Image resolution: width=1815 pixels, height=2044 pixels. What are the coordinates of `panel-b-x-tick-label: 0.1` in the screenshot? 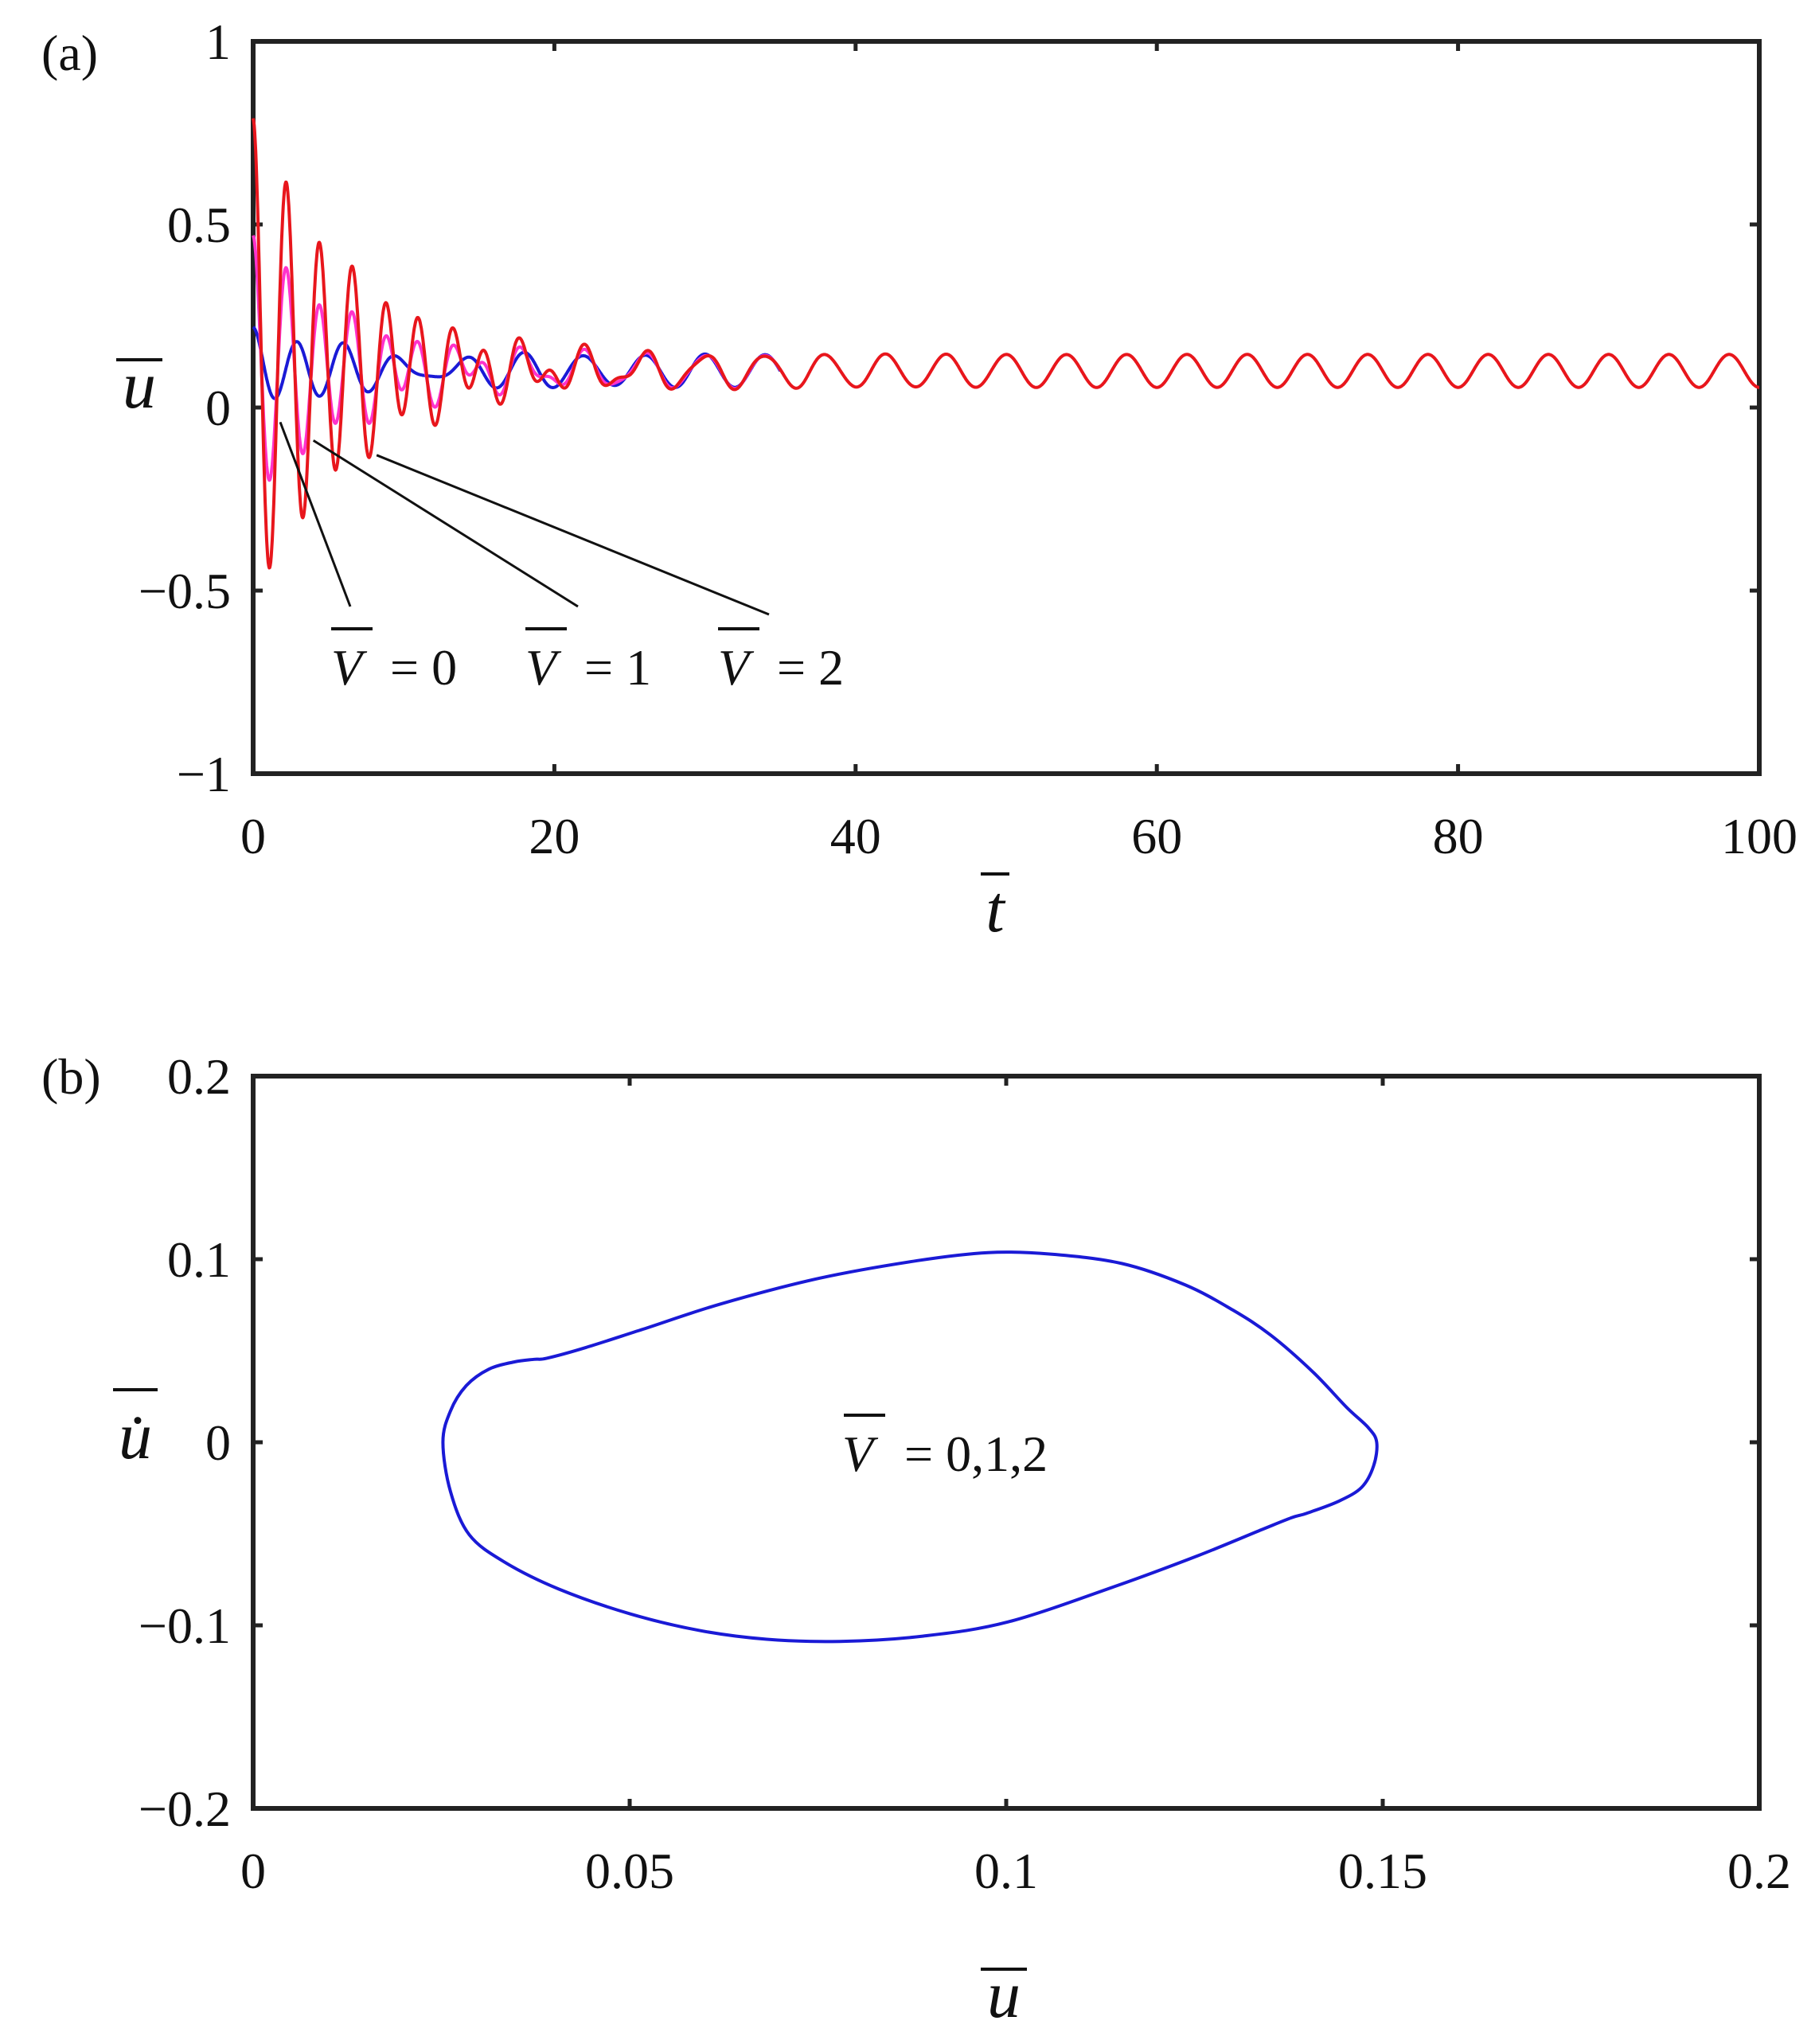 It's located at (1006, 1871).